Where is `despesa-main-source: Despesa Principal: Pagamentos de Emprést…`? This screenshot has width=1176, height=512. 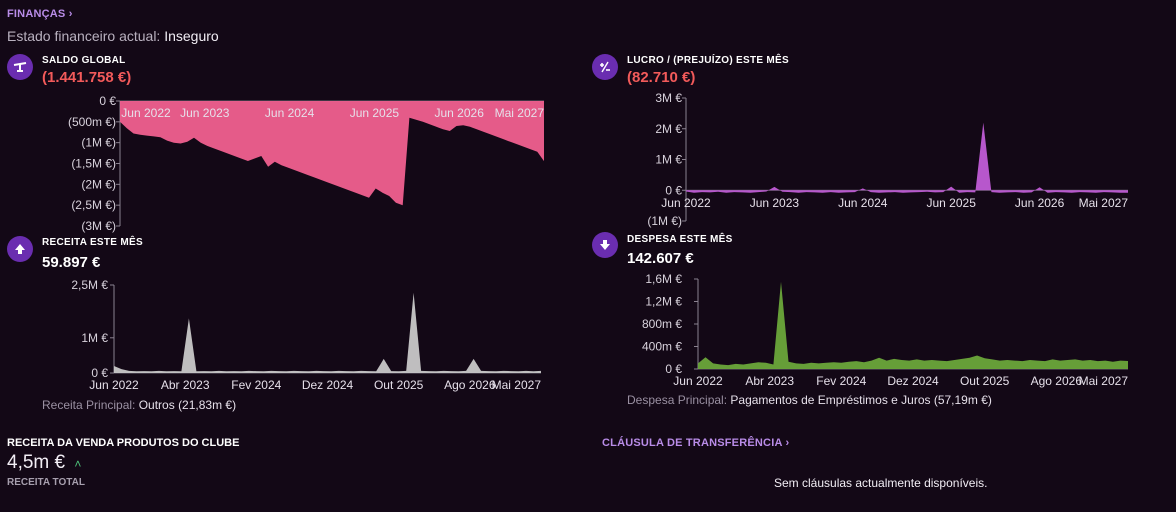 despesa-main-source: Despesa Principal: Pagamentos de Emprést… is located at coordinates (809, 400).